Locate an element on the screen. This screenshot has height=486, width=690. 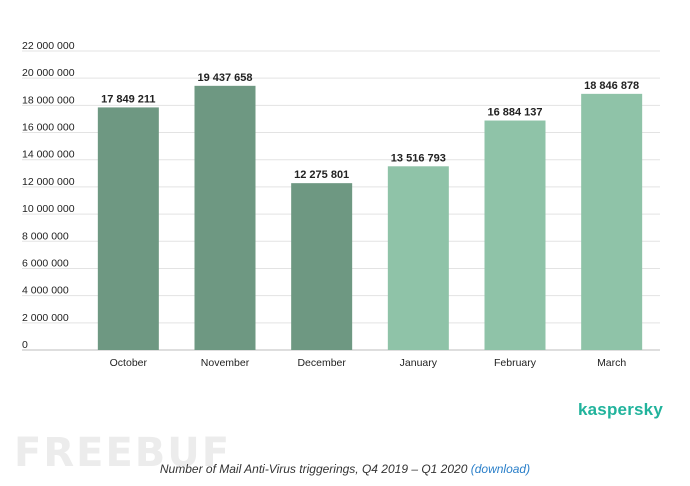
y-tick-label: 2 000 000 is located at coordinates (45, 318).